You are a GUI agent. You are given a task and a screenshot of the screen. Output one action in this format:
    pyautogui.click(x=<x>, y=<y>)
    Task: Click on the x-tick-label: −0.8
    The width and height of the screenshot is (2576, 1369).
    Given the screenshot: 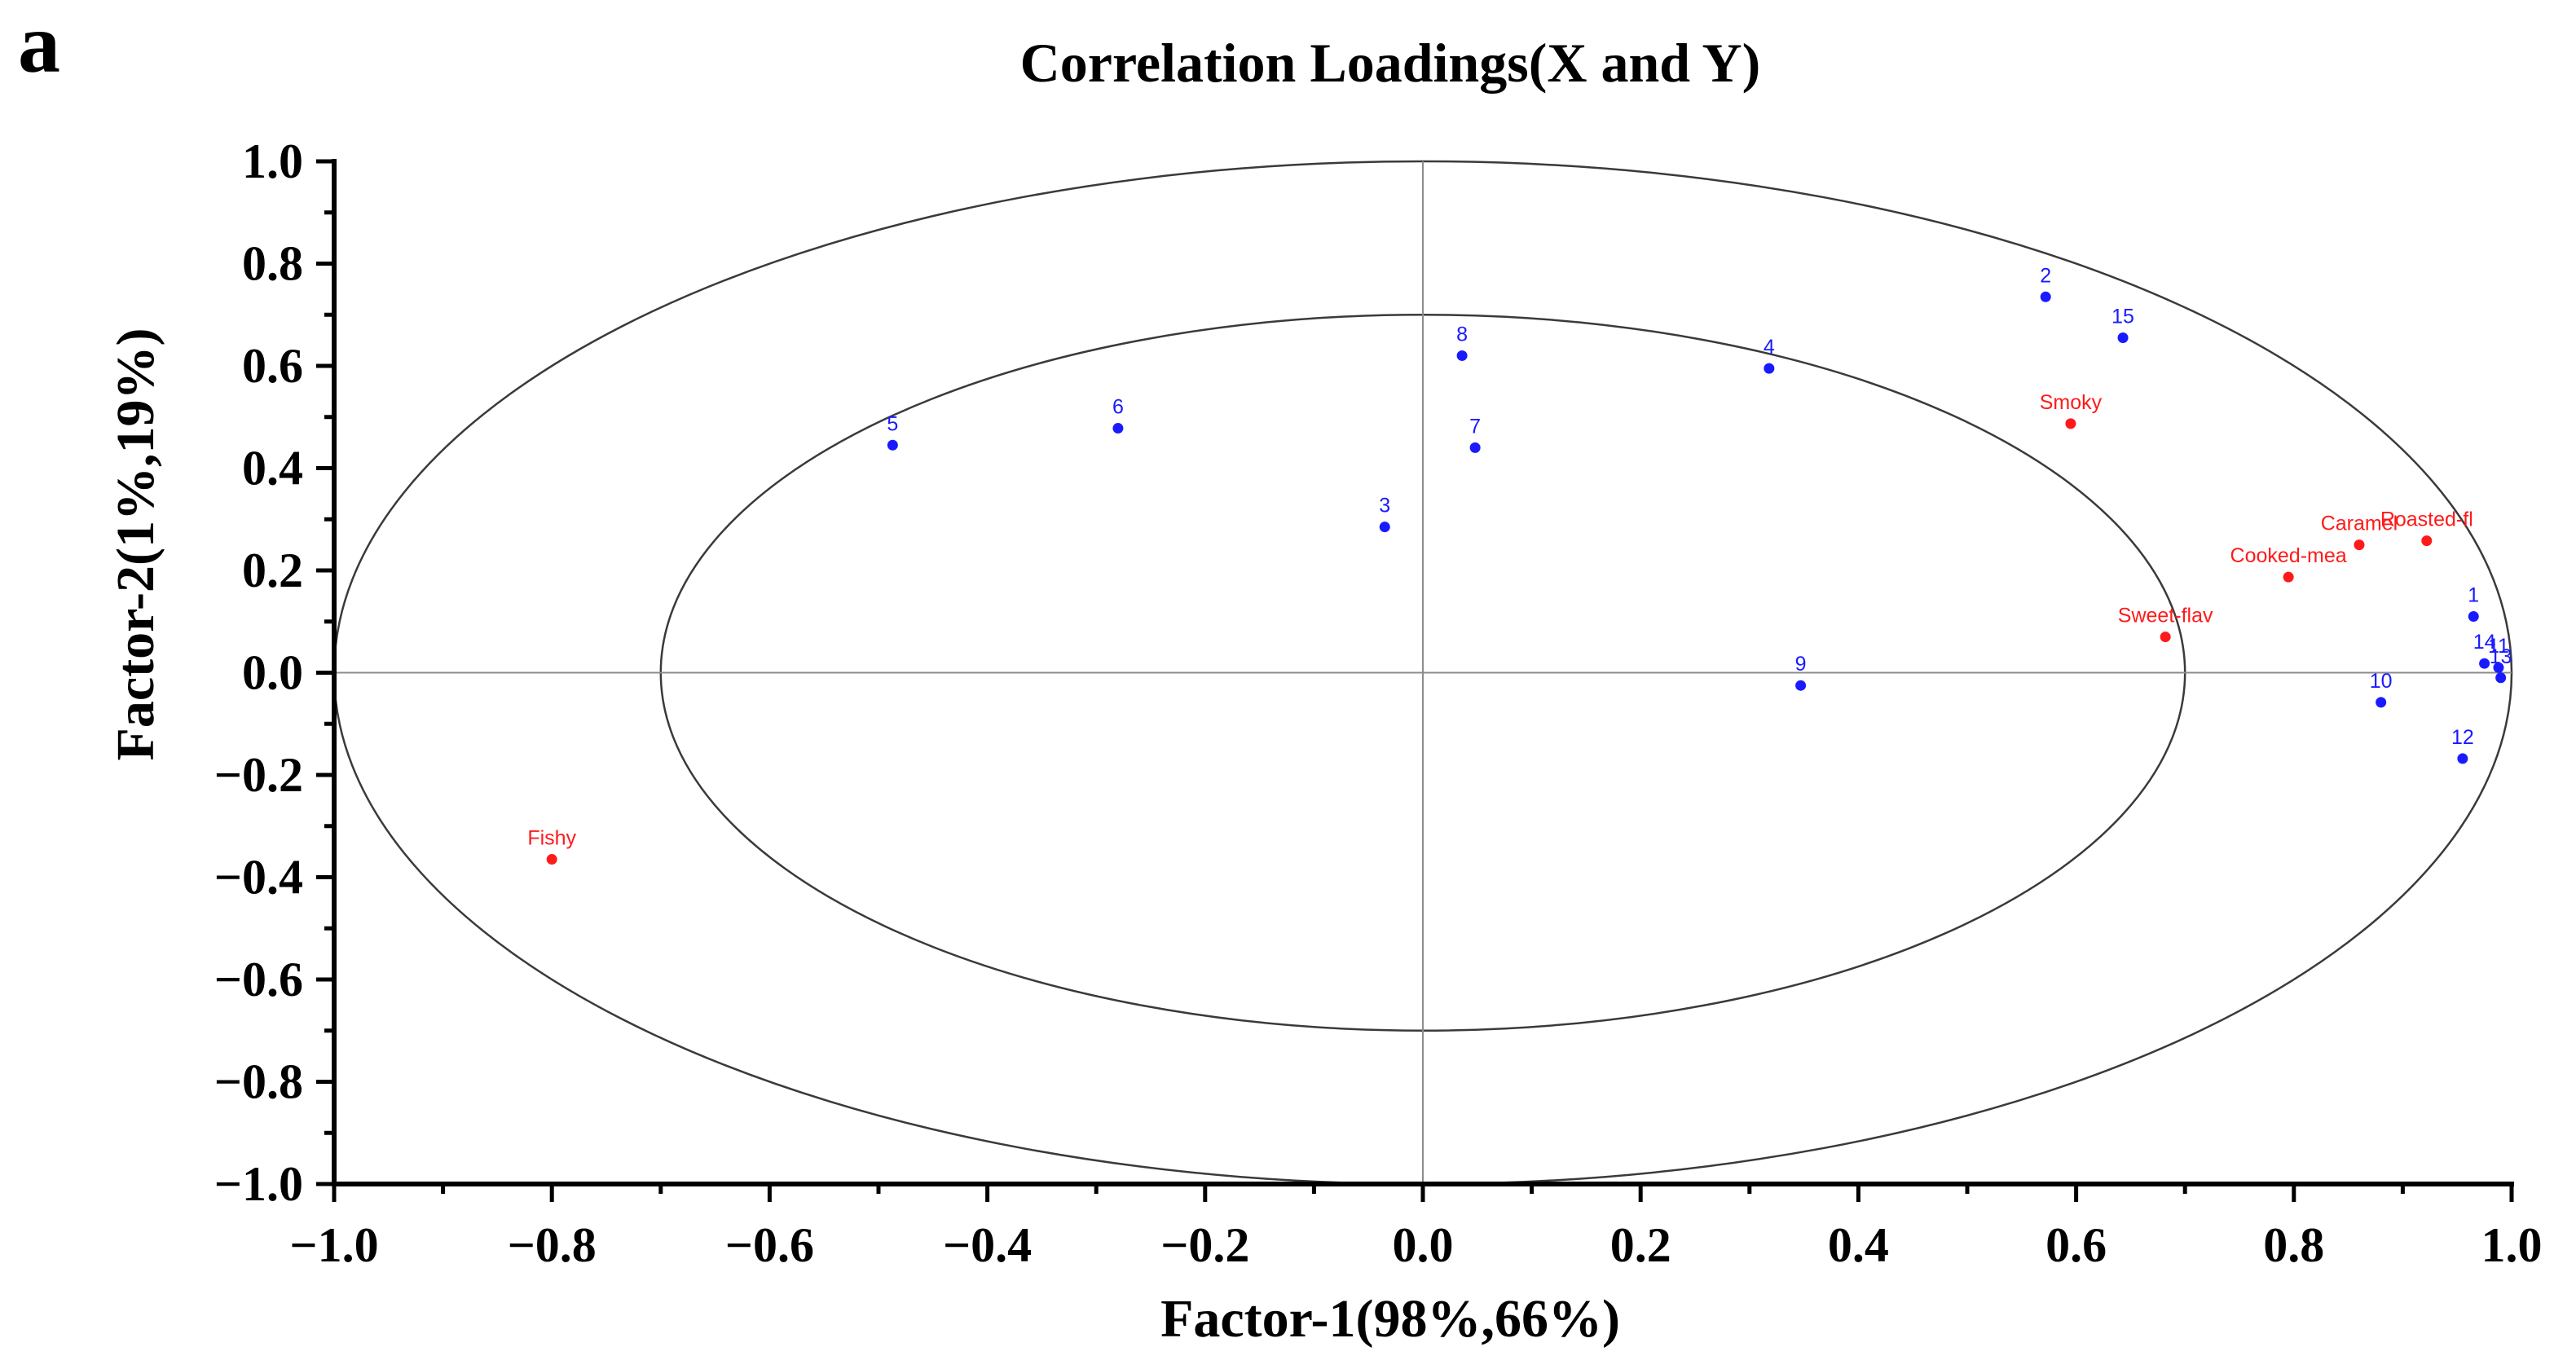 What is the action you would take?
    pyautogui.click(x=552, y=1245)
    